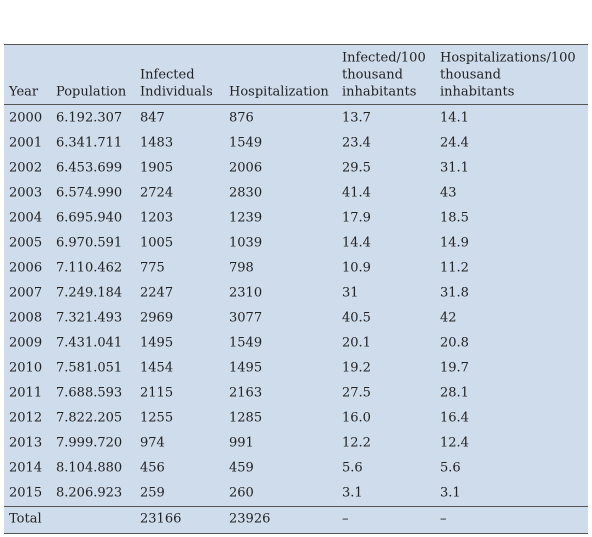  What do you see at coordinates (157, 193) in the screenshot?
I see `cell: 2724` at bounding box center [157, 193].